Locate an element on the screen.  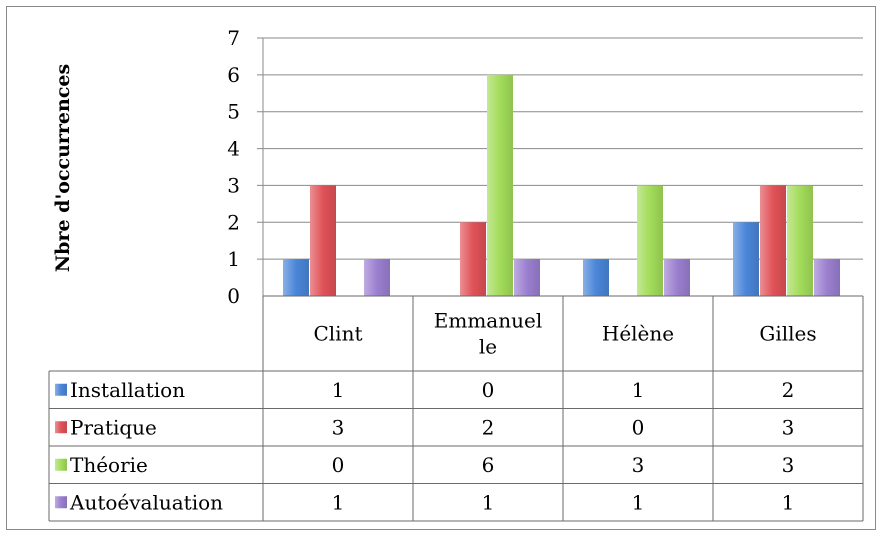
series-label: Théorie is located at coordinates (109, 465).